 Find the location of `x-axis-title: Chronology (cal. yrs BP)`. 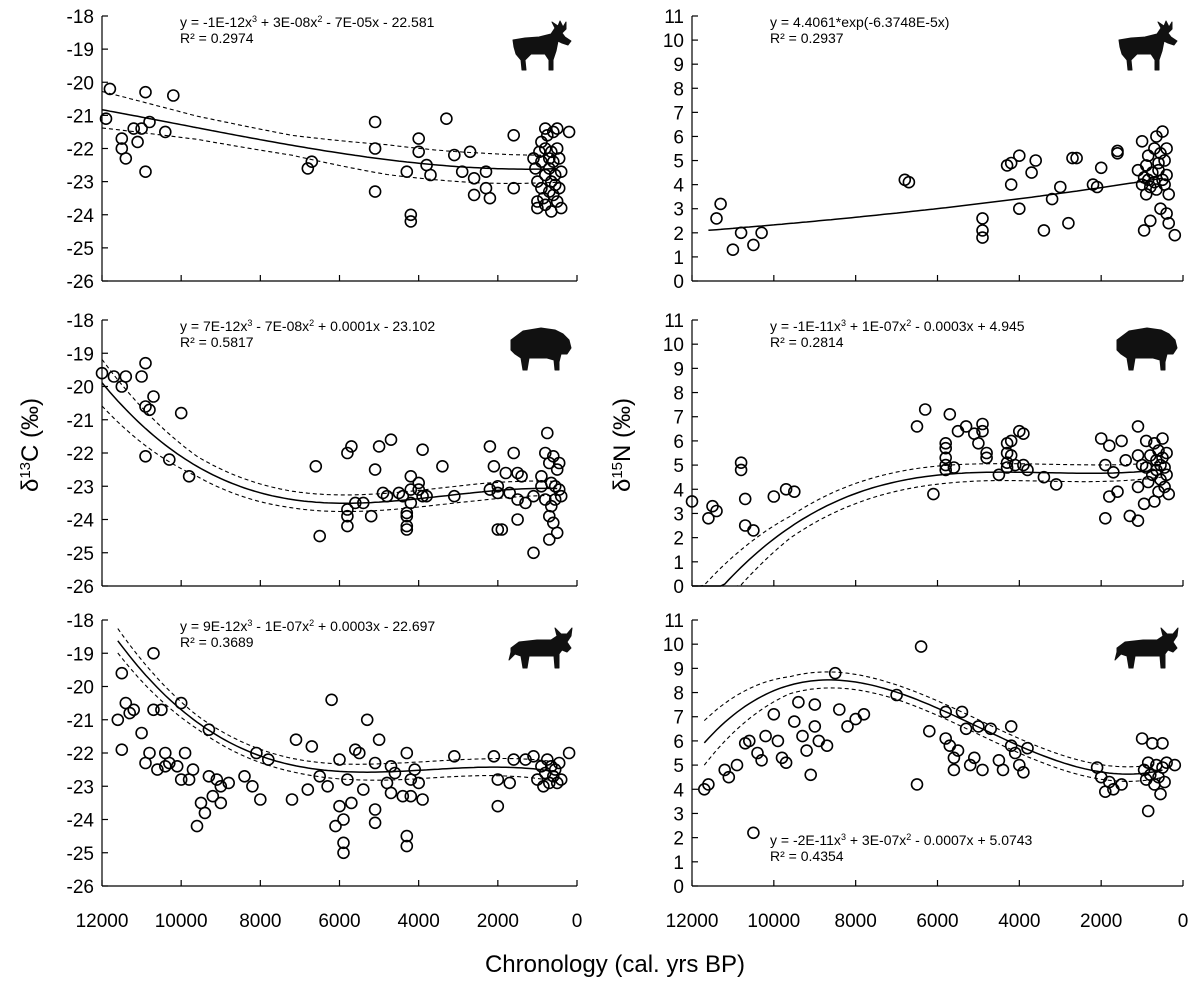

x-axis-title: Chronology (cal. yrs BP) is located at coordinates (615, 964).